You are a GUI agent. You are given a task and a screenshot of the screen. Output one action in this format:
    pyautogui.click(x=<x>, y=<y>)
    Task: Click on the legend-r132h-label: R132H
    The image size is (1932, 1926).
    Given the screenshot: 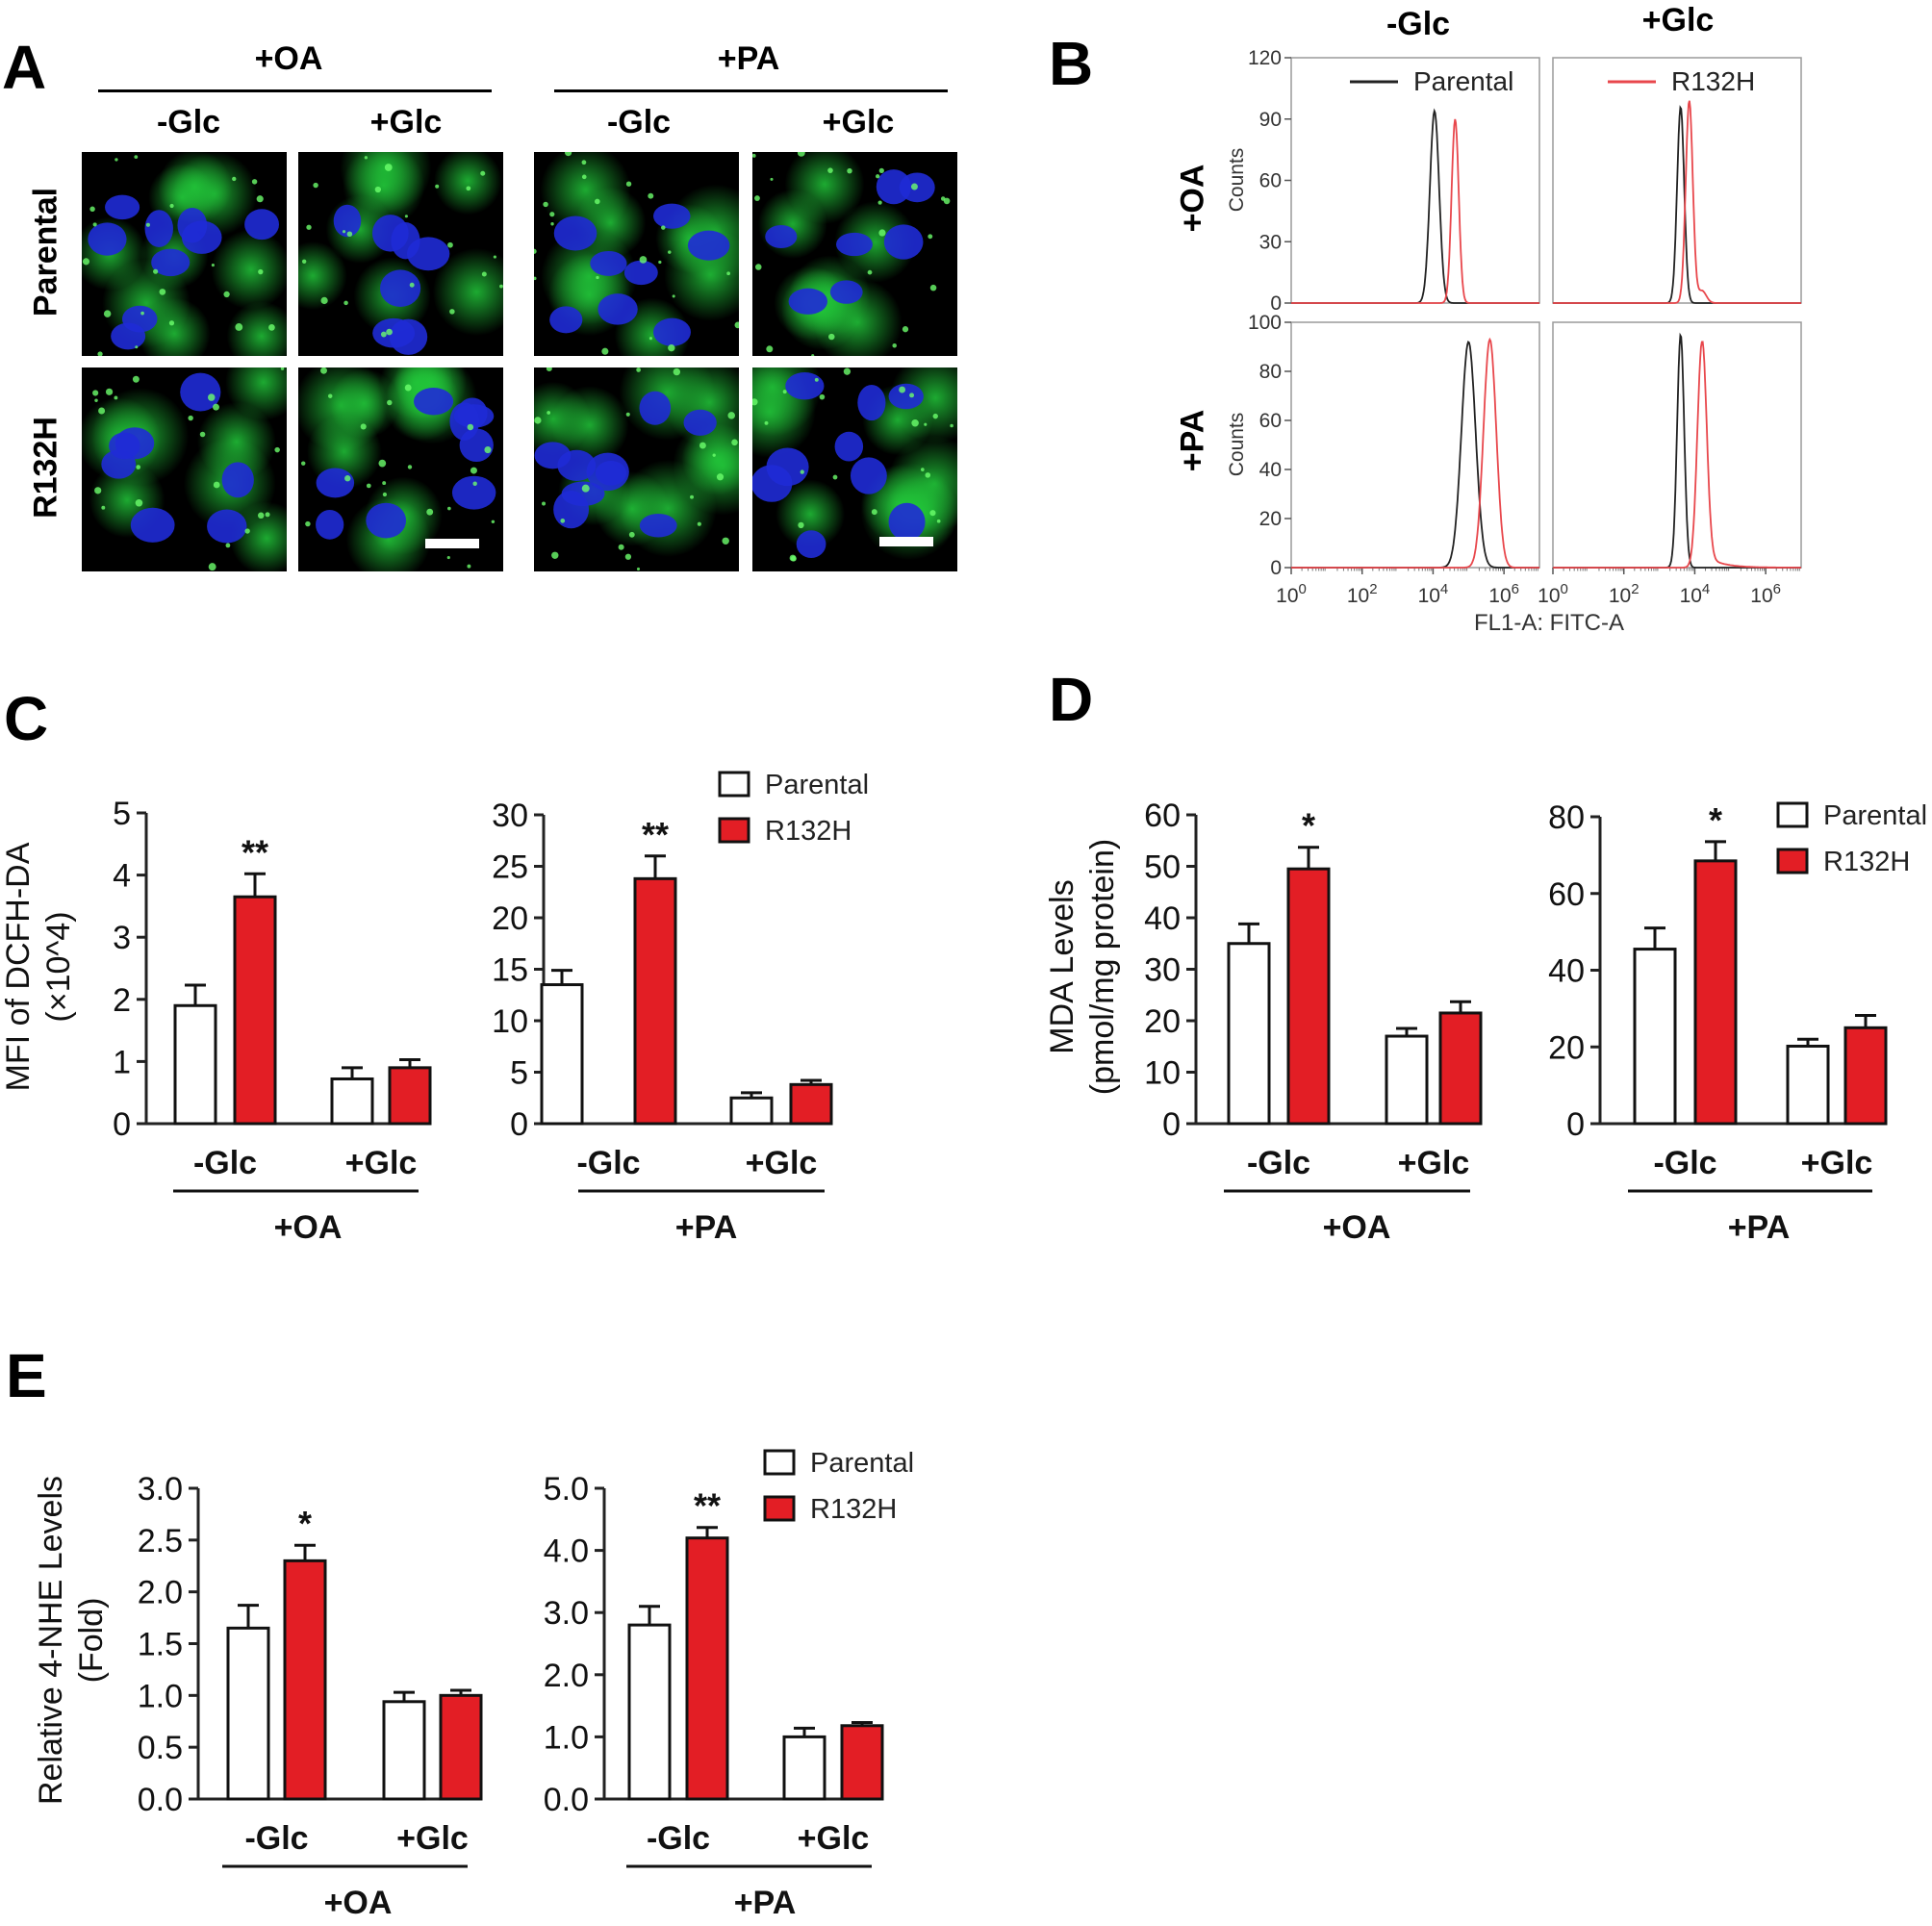 What is the action you would take?
    pyautogui.click(x=853, y=1509)
    